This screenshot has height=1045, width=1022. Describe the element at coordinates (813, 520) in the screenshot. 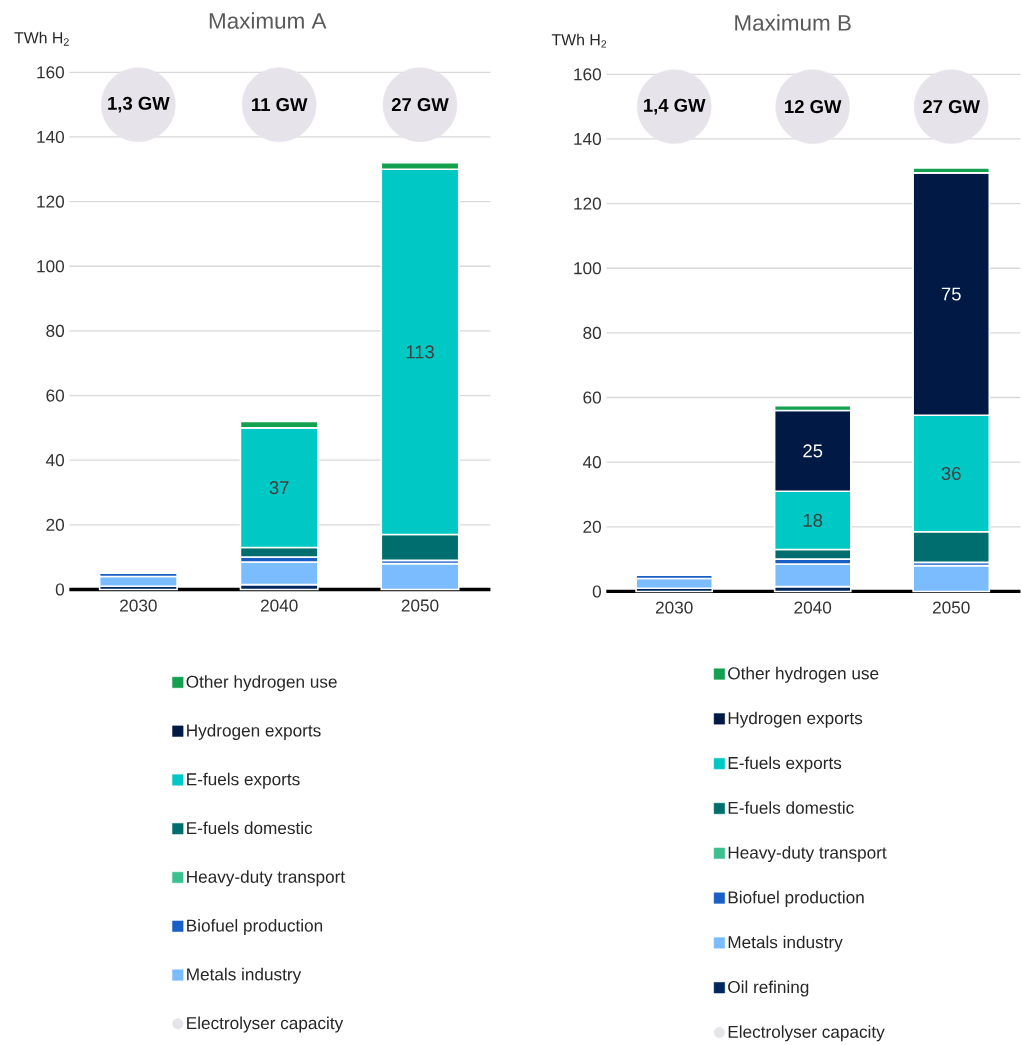

I see `data-label: 18` at that location.